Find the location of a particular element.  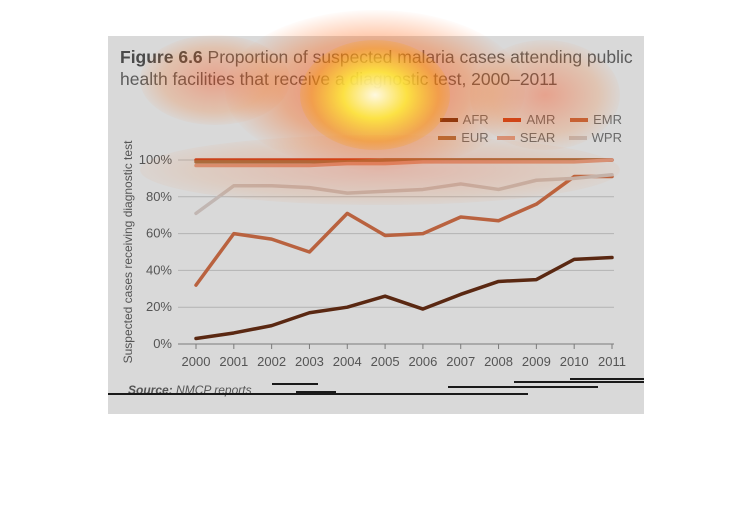

y-tick-label: 20% is located at coordinates (159, 306).